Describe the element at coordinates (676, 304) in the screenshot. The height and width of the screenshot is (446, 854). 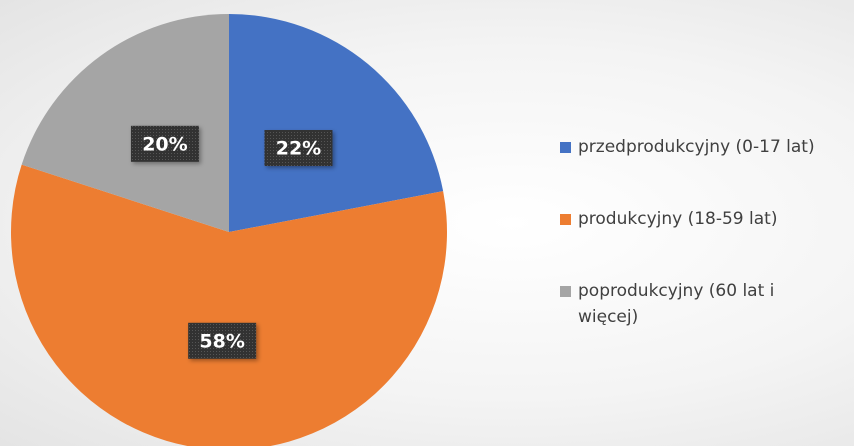
I see `legend-label: poprodukcyjny (60 lat i więcej)` at that location.